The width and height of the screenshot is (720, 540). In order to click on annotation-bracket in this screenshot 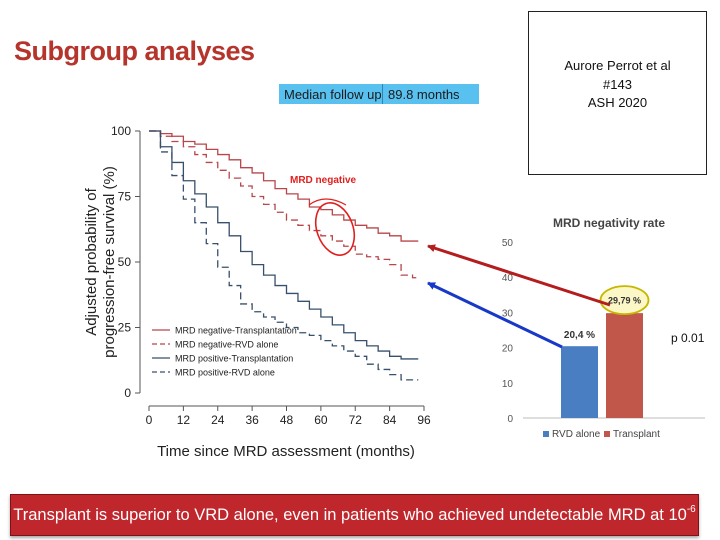, I will do `click(327, 202)`.